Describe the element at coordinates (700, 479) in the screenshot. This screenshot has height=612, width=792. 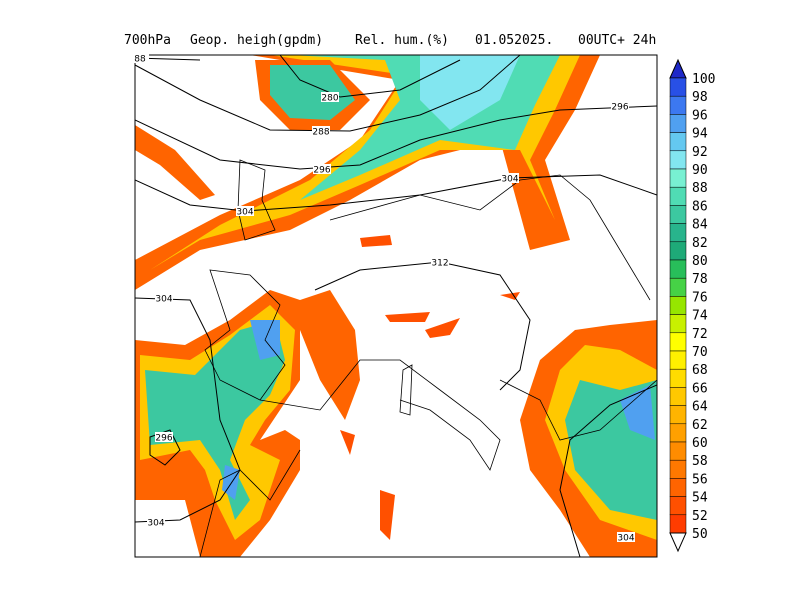
I see `colorbar-label: 56` at that location.